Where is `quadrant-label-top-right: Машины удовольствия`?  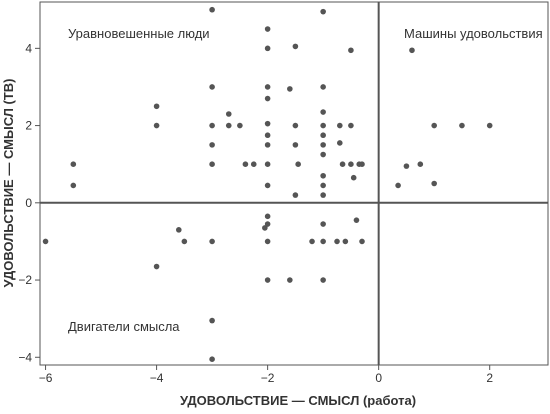 quadrant-label-top-right: Машины удовольствия is located at coordinates (473, 33).